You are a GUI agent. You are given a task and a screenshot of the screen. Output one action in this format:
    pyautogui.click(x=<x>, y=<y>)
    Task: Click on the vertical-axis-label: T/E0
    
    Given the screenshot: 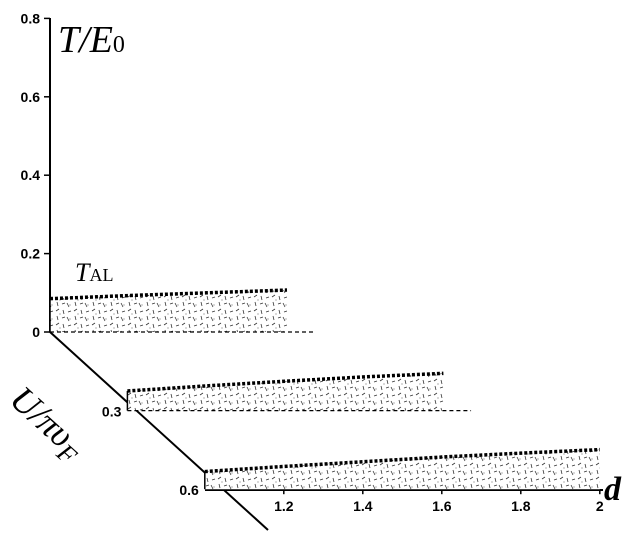 What is the action you would take?
    pyautogui.click(x=91, y=40)
    